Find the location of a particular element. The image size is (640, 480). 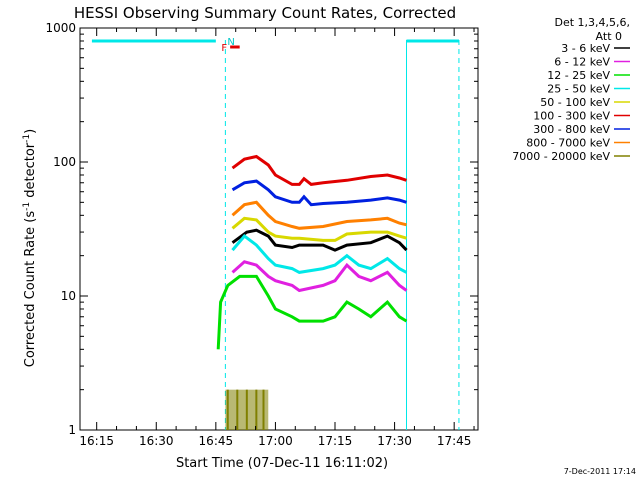

legend-label-7: 800 - 7000 keV is located at coordinates (568, 143).